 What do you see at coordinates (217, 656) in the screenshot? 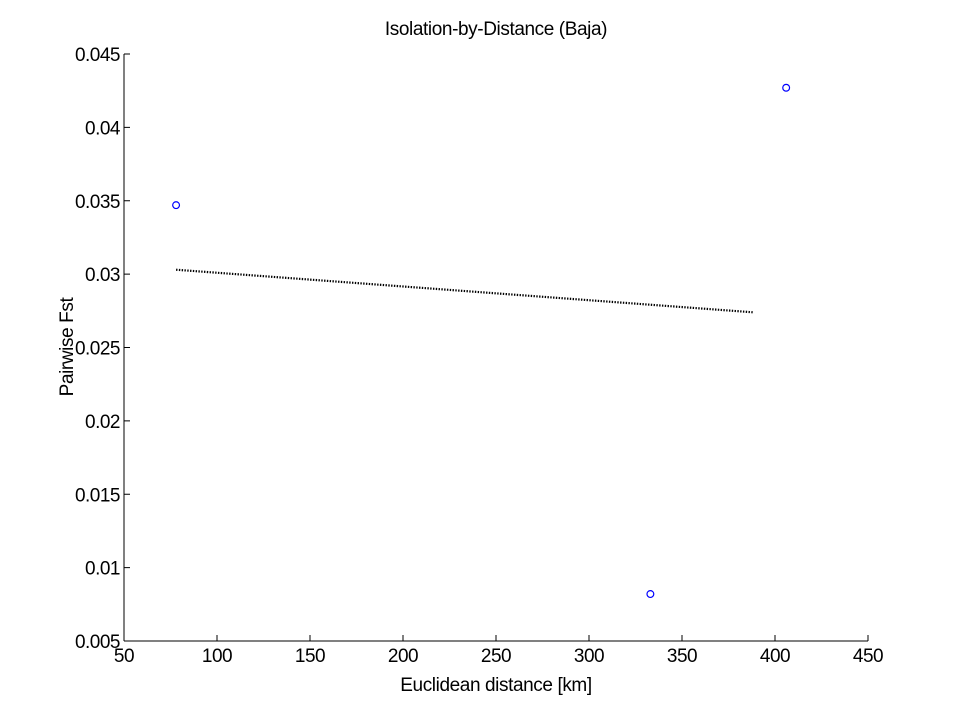
I see `x-tick-label: 100` at bounding box center [217, 656].